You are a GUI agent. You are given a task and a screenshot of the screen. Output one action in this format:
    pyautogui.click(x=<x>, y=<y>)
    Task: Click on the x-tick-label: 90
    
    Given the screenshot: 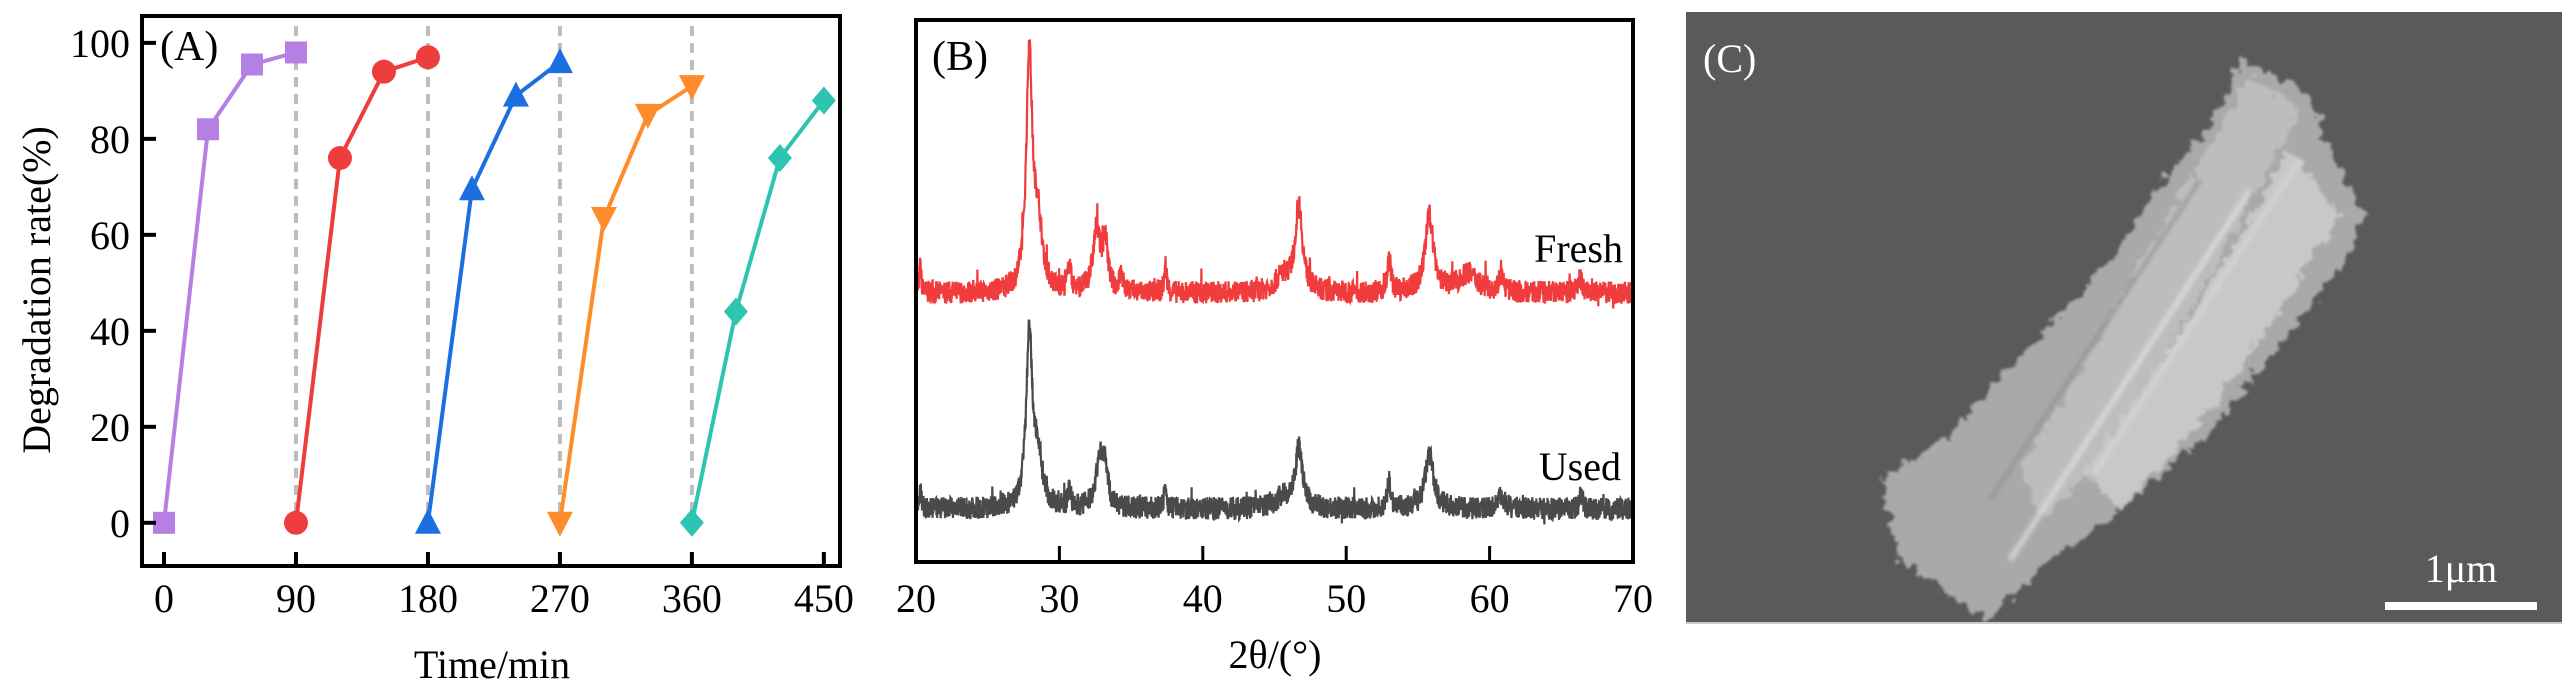 What is the action you would take?
    pyautogui.click(x=296, y=598)
    